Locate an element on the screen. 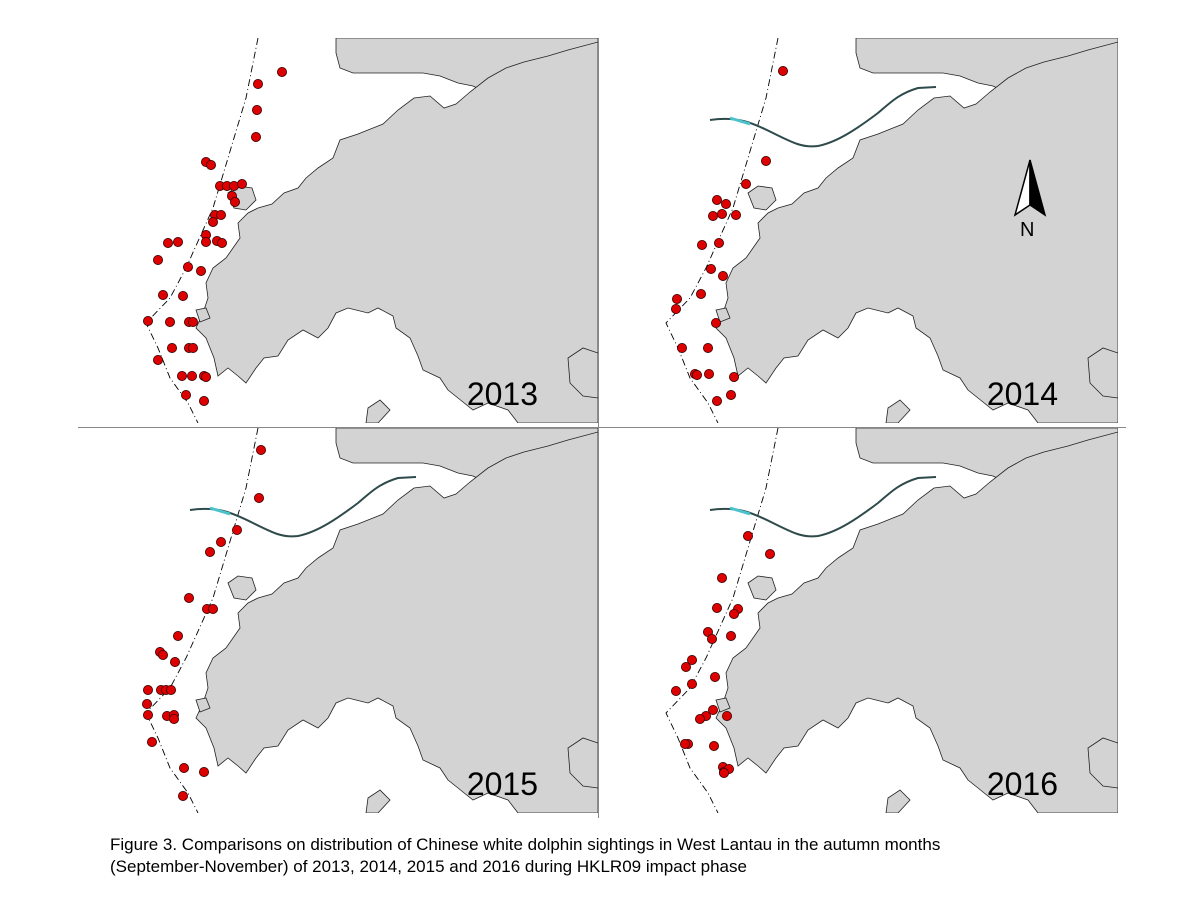  panel-divider-horizontal is located at coordinates (602, 427).